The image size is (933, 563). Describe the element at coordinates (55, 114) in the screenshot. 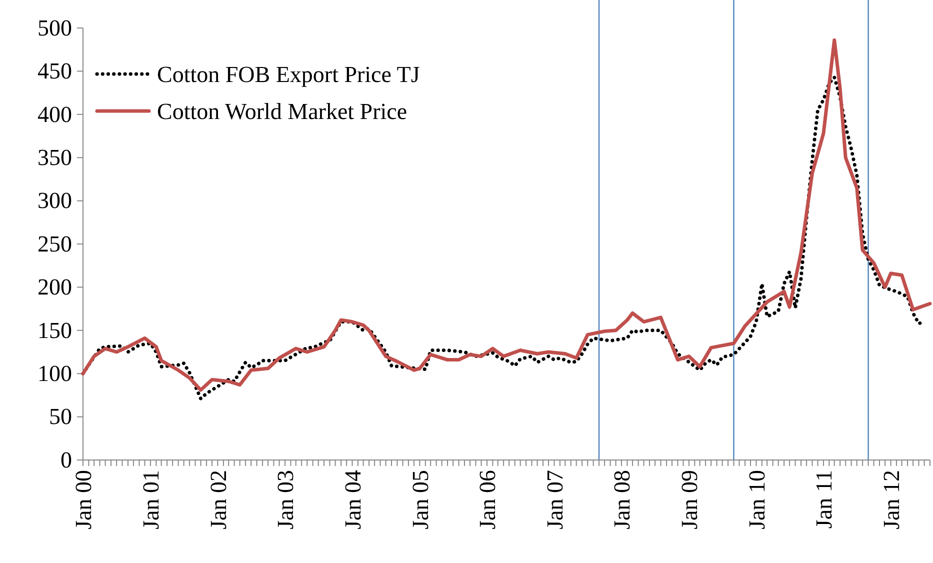

I see `y-tick-label: 400` at that location.